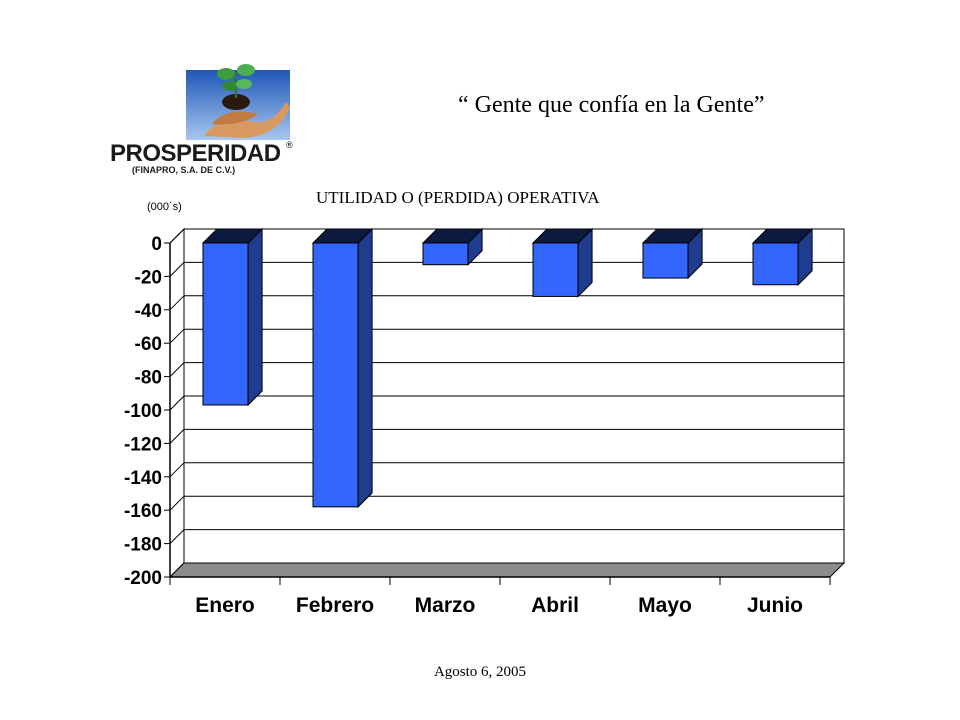 This screenshot has height=720, width=960. I want to click on bar-top-marzo, so click(452, 236).